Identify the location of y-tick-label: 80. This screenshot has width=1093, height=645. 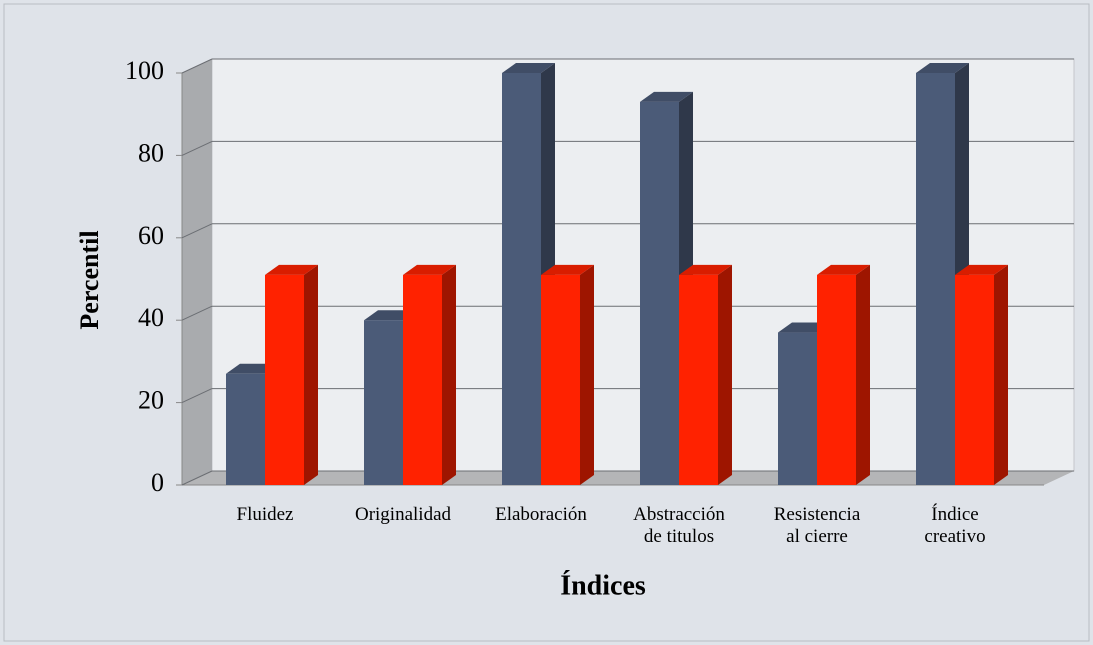
(151, 152).